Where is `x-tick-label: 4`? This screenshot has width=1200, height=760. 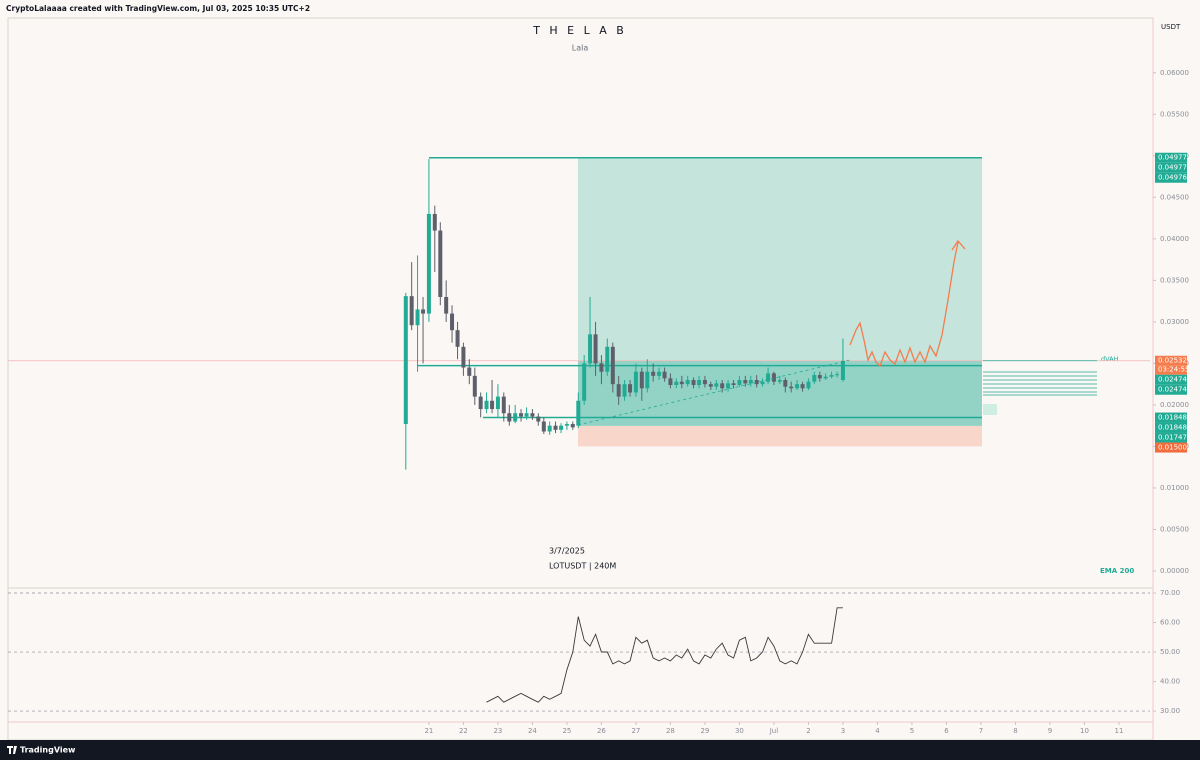
x-tick-label: 4 is located at coordinates (877, 731).